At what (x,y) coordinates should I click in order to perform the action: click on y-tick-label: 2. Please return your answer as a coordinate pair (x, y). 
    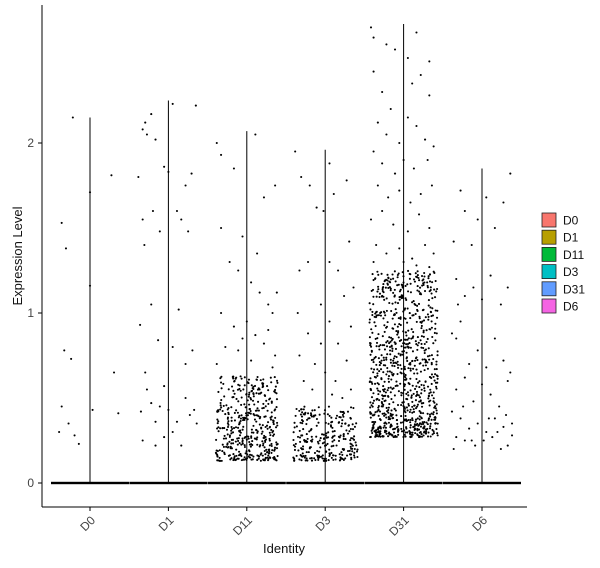
    Looking at the image, I should click on (30, 143).